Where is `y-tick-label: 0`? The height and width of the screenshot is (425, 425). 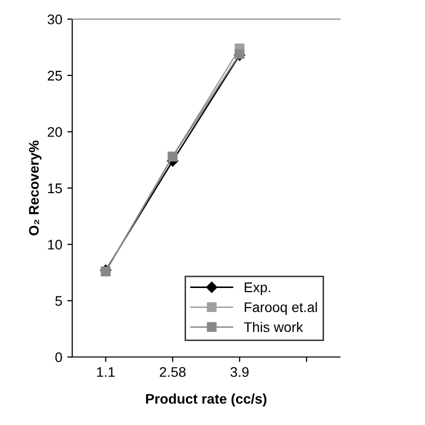
y-tick-label: 0 is located at coordinates (58, 357).